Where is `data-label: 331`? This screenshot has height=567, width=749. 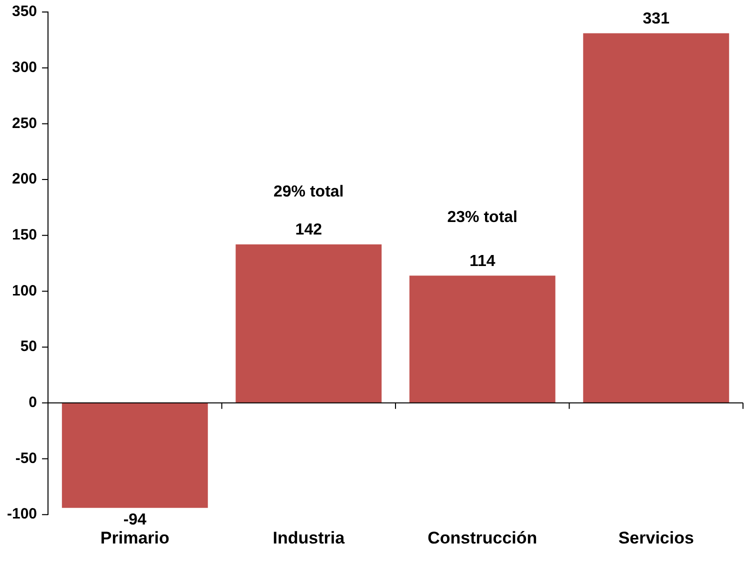 data-label: 331 is located at coordinates (656, 19).